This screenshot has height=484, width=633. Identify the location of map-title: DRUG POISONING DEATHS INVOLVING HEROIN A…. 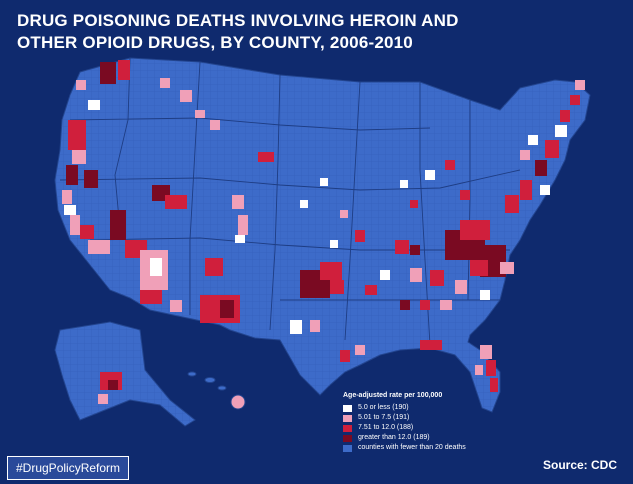
(317, 32).